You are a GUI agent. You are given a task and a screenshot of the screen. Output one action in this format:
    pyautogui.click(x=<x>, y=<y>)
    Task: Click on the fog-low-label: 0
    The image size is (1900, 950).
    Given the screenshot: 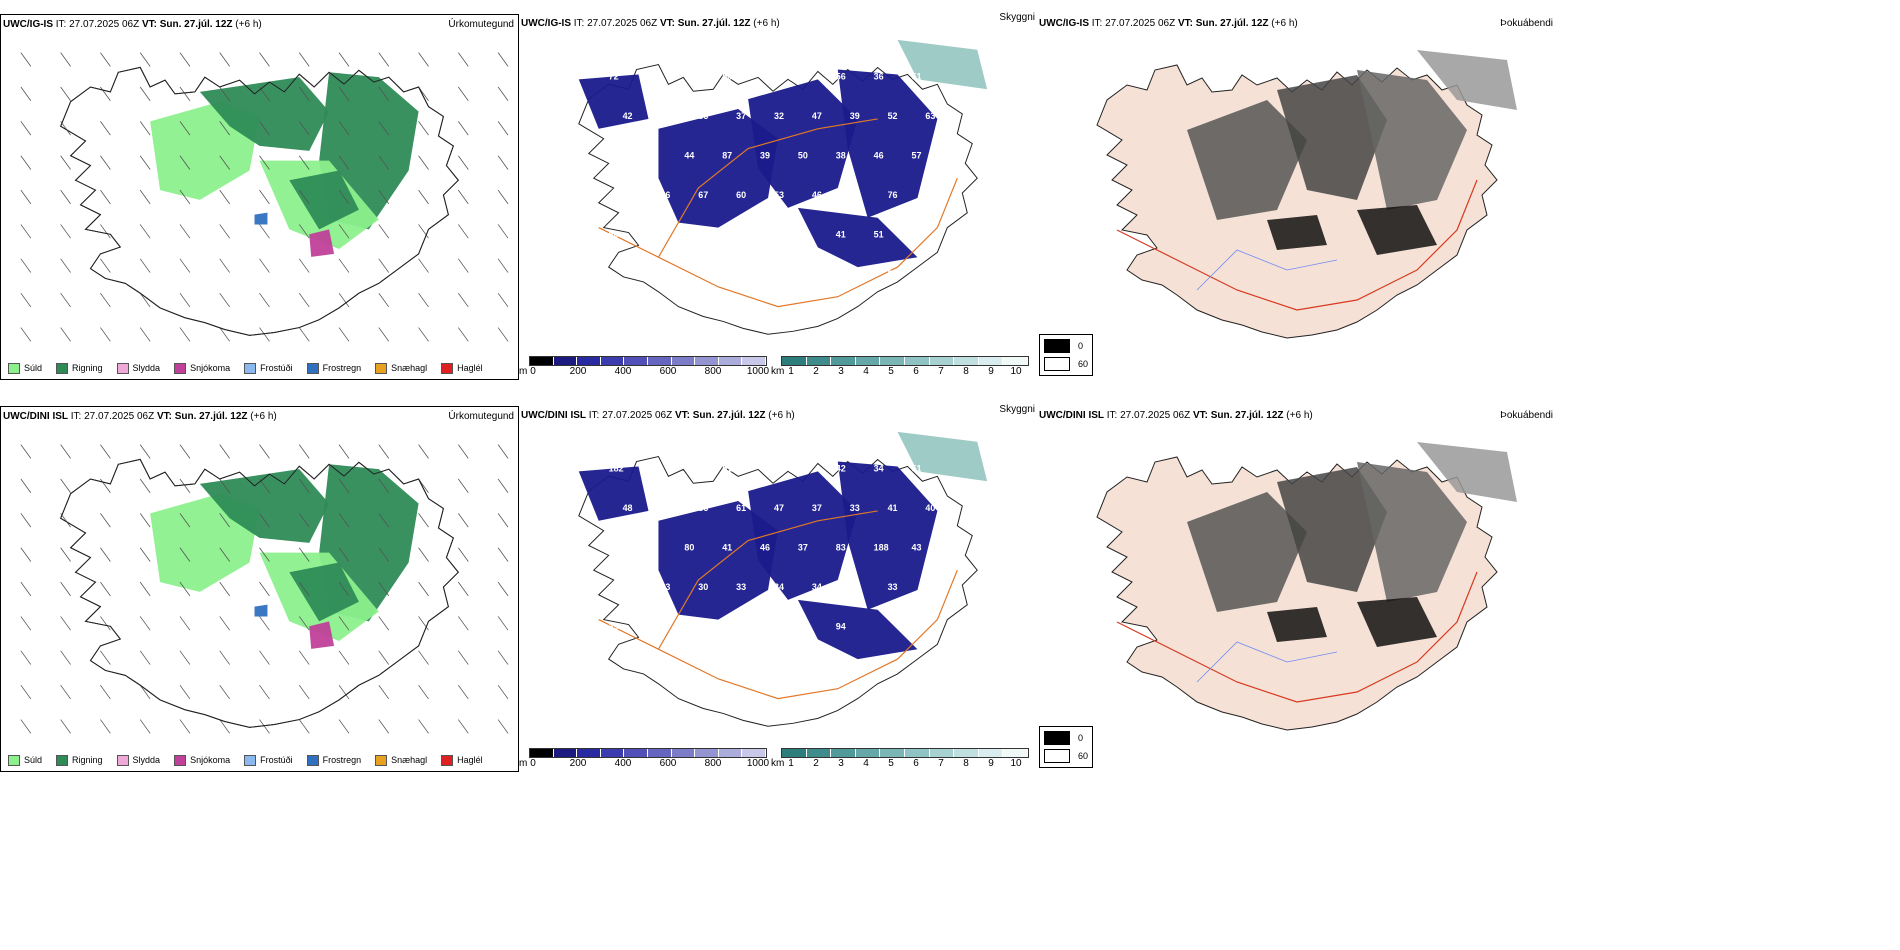 What is the action you would take?
    pyautogui.click(x=1081, y=738)
    